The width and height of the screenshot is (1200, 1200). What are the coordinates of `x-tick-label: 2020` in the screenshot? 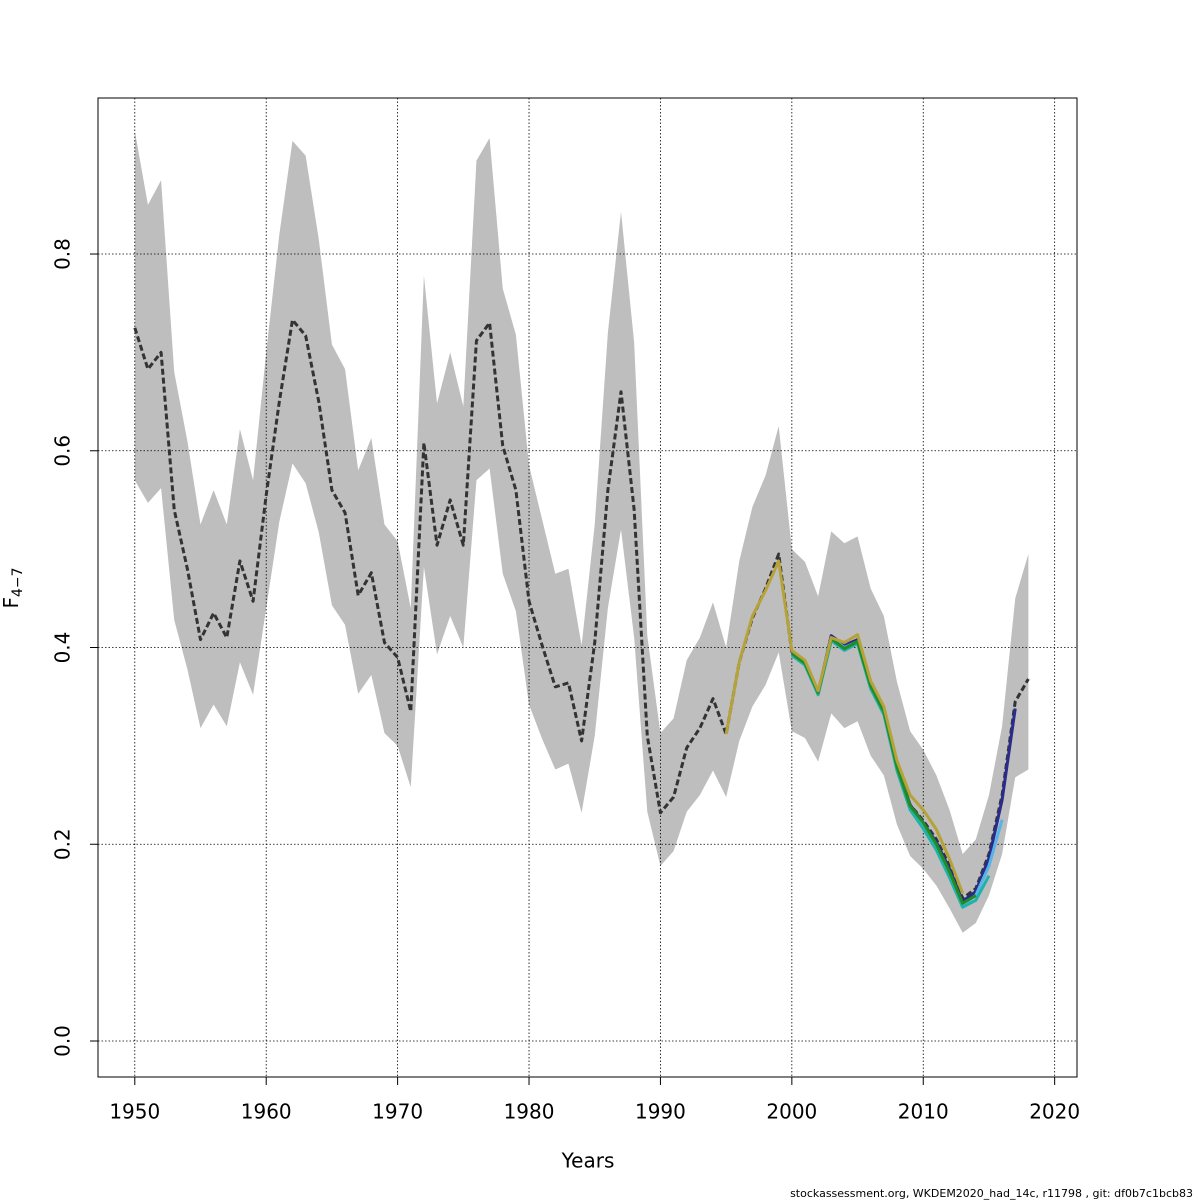 It's located at (1054, 1112).